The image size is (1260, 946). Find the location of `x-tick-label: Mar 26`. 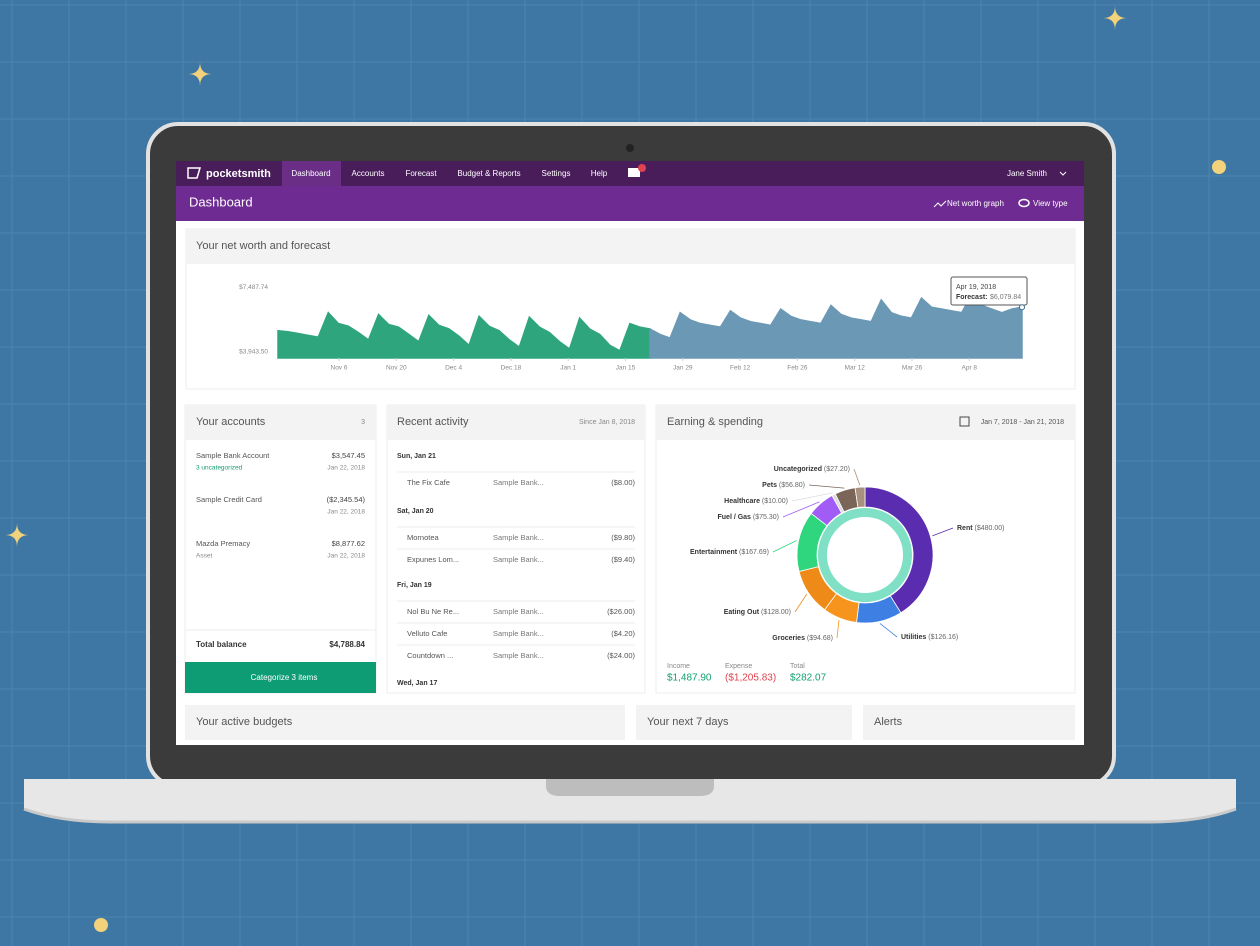

x-tick-label: Mar 26 is located at coordinates (912, 368).